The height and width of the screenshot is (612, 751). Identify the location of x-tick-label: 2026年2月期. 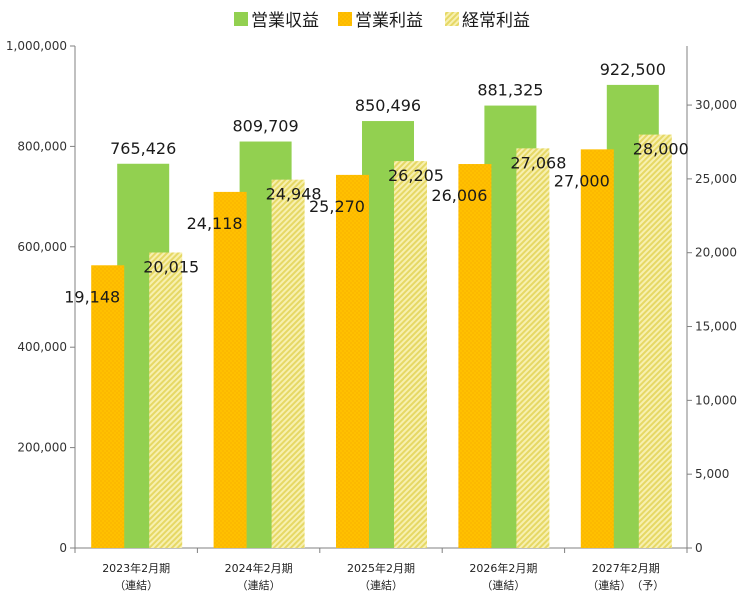
(503, 568).